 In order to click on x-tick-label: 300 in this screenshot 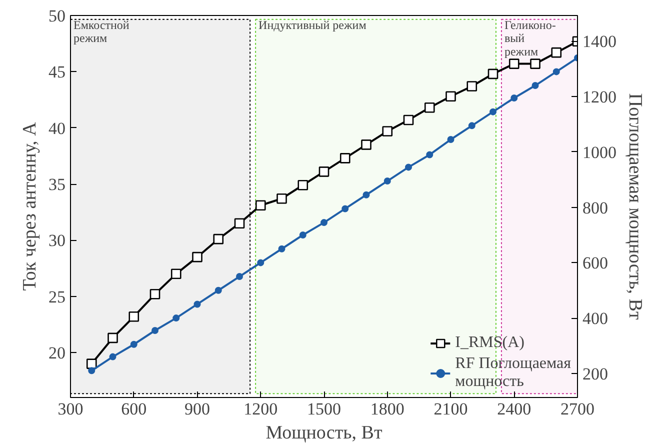, I will do `click(71, 409)`.